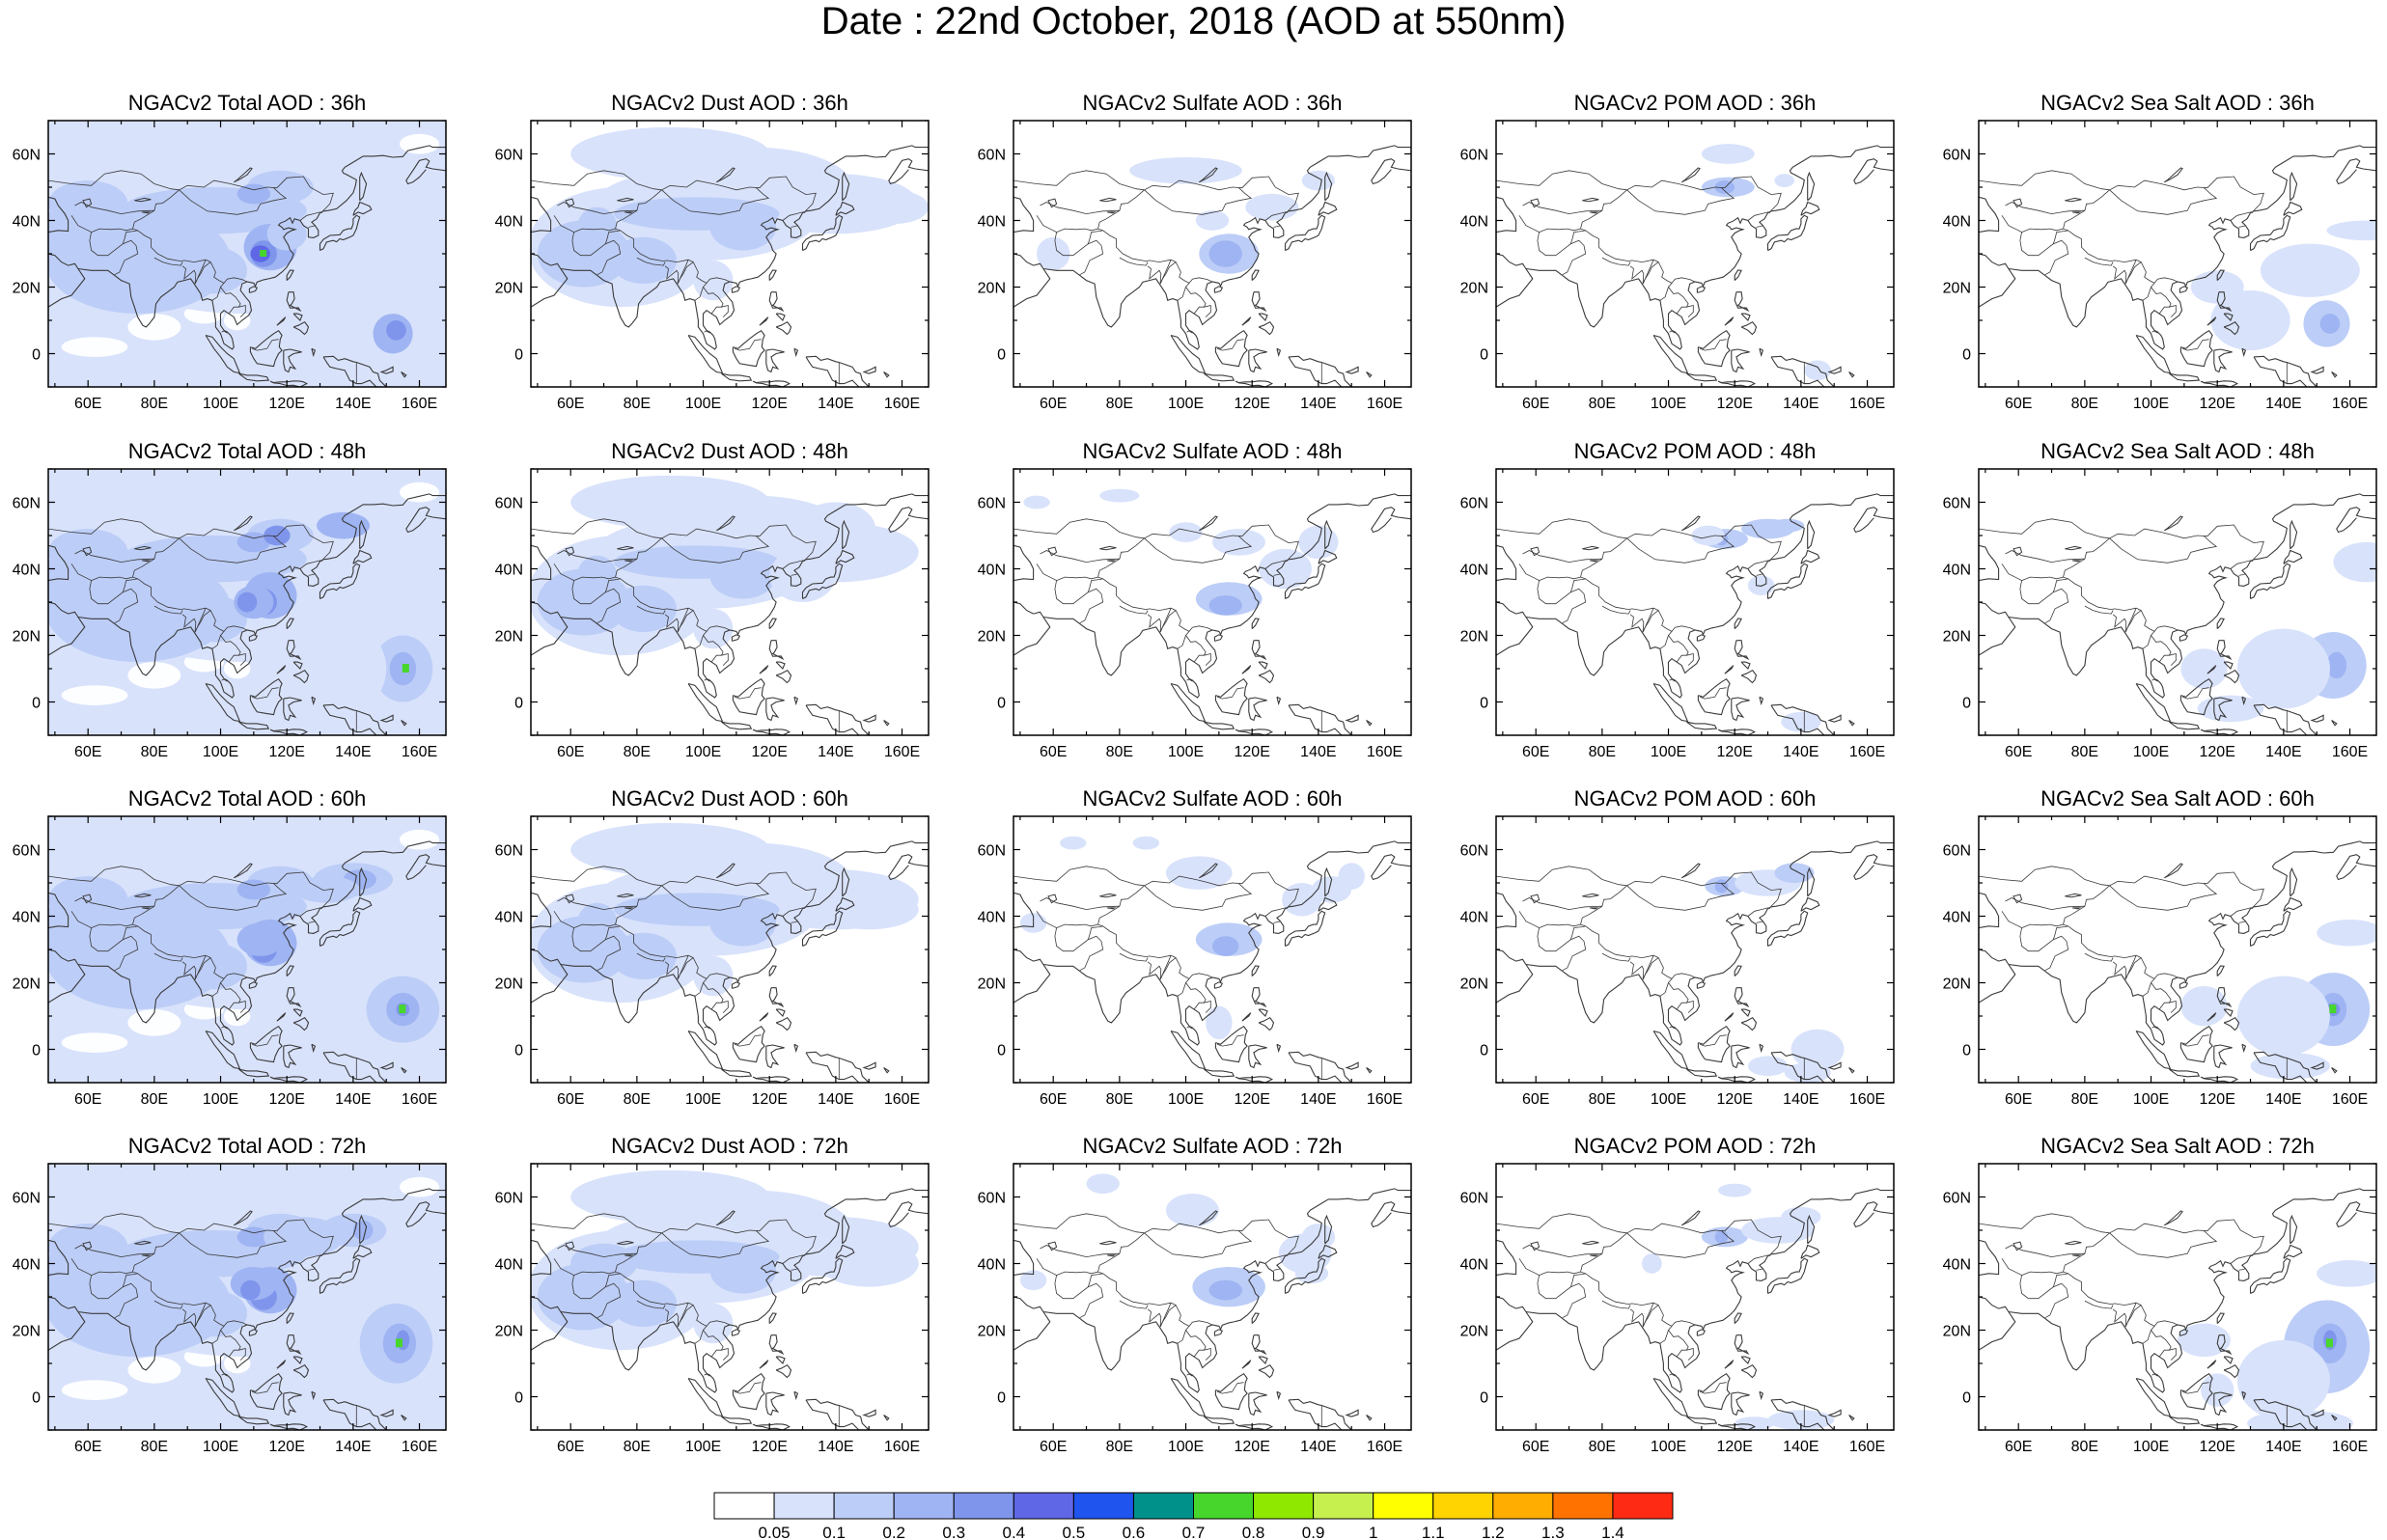  What do you see at coordinates (2084, 404) in the screenshot?
I see `lon-tick-label: 80E` at bounding box center [2084, 404].